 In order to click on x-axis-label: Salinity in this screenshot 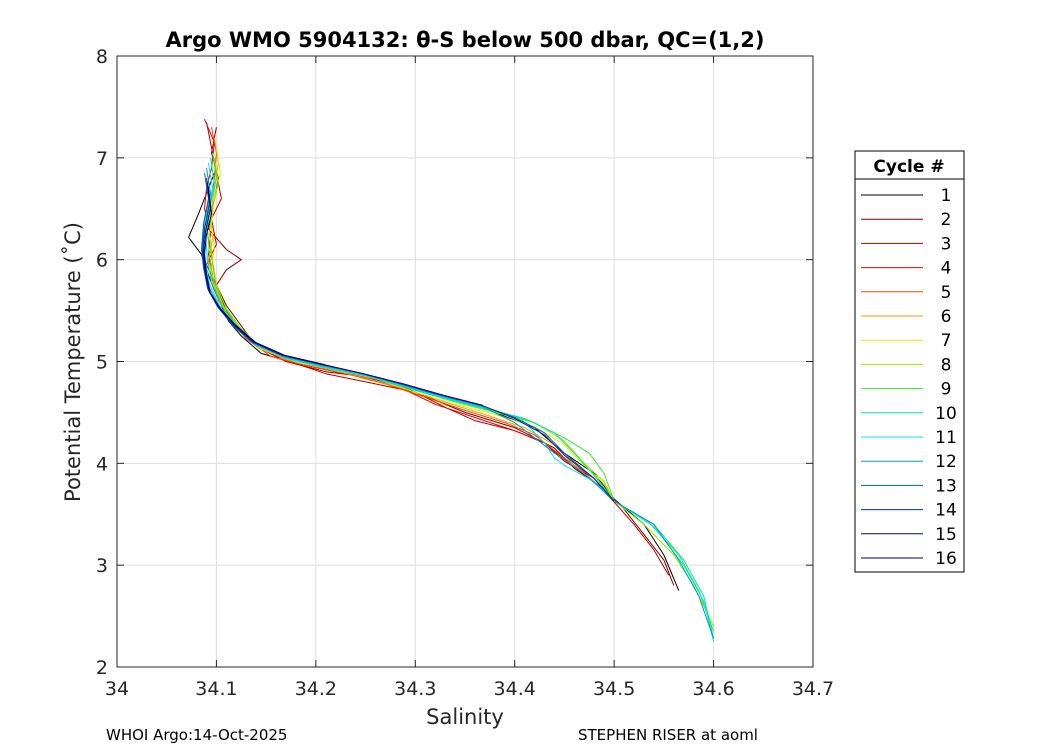, I will do `click(465, 717)`.